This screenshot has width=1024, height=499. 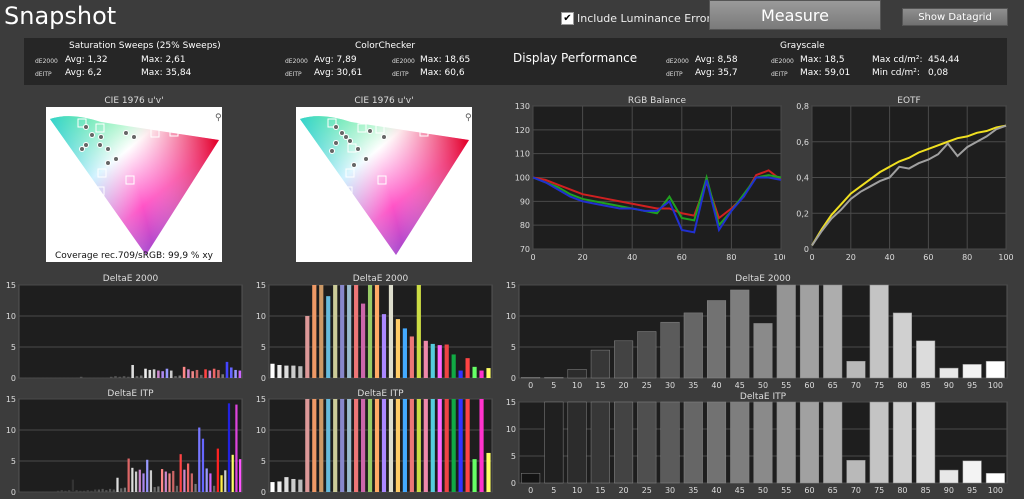 What do you see at coordinates (83, 73) in the screenshot?
I see `saturation-deitp-avg: Avg: 6,2` at bounding box center [83, 73].